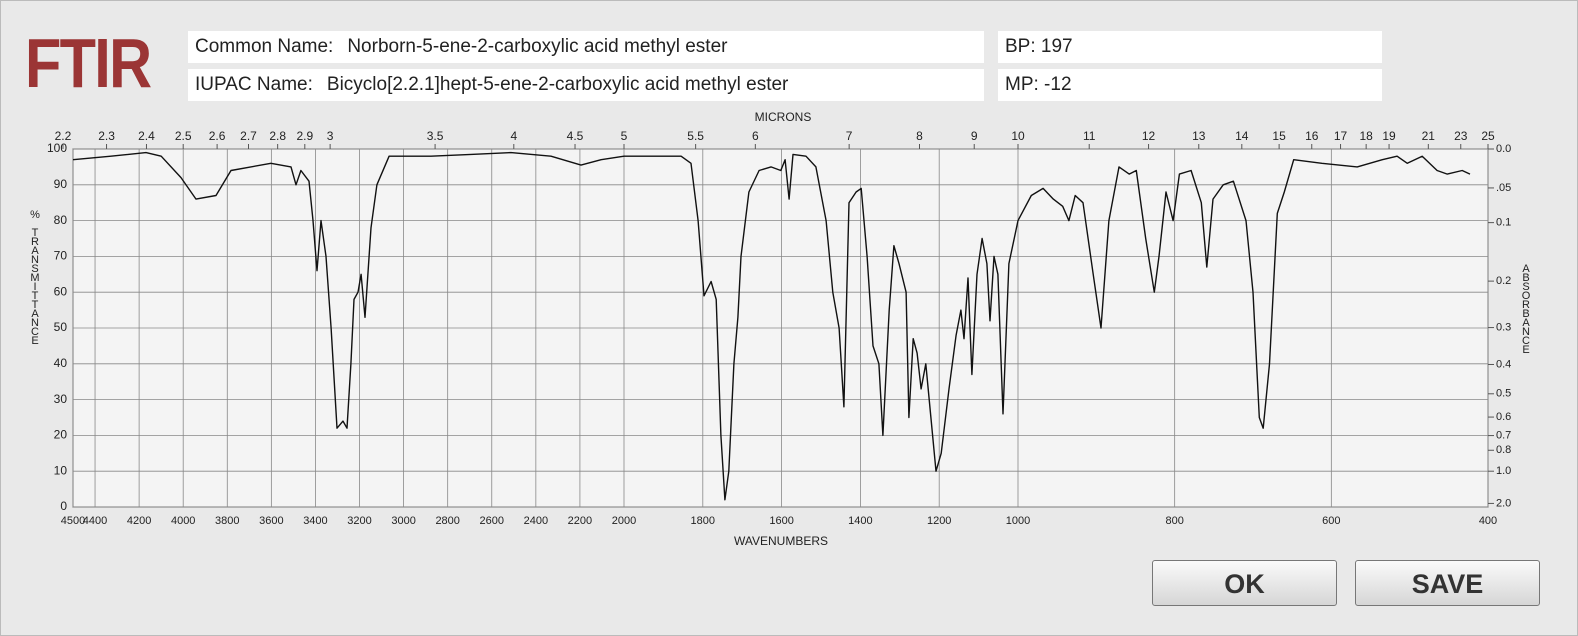  What do you see at coordinates (61, 399) in the screenshot?
I see `y-tick-label: 30` at bounding box center [61, 399].